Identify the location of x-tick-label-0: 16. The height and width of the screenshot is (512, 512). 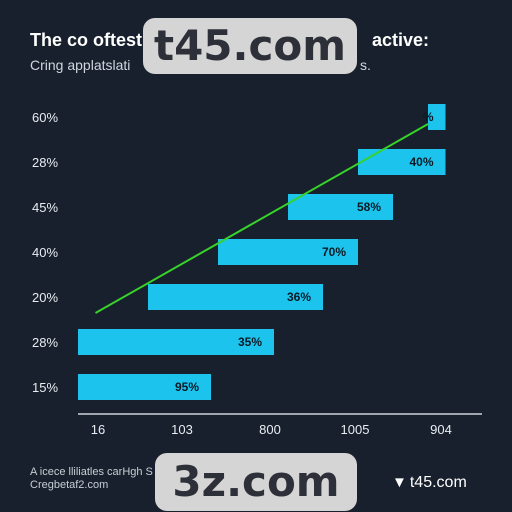
(98, 429).